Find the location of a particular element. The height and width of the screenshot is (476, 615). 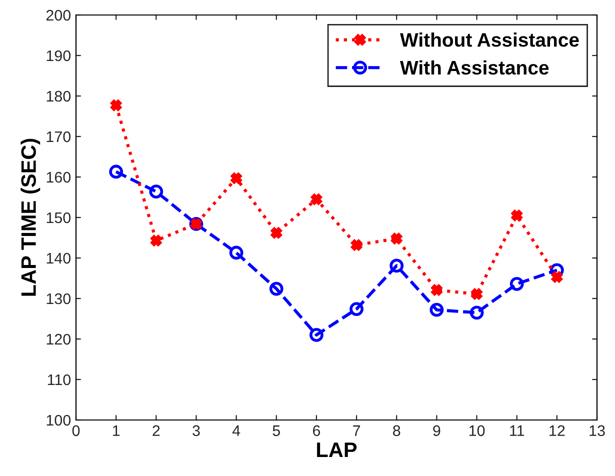

y-tick-label: 180 is located at coordinates (58, 96).